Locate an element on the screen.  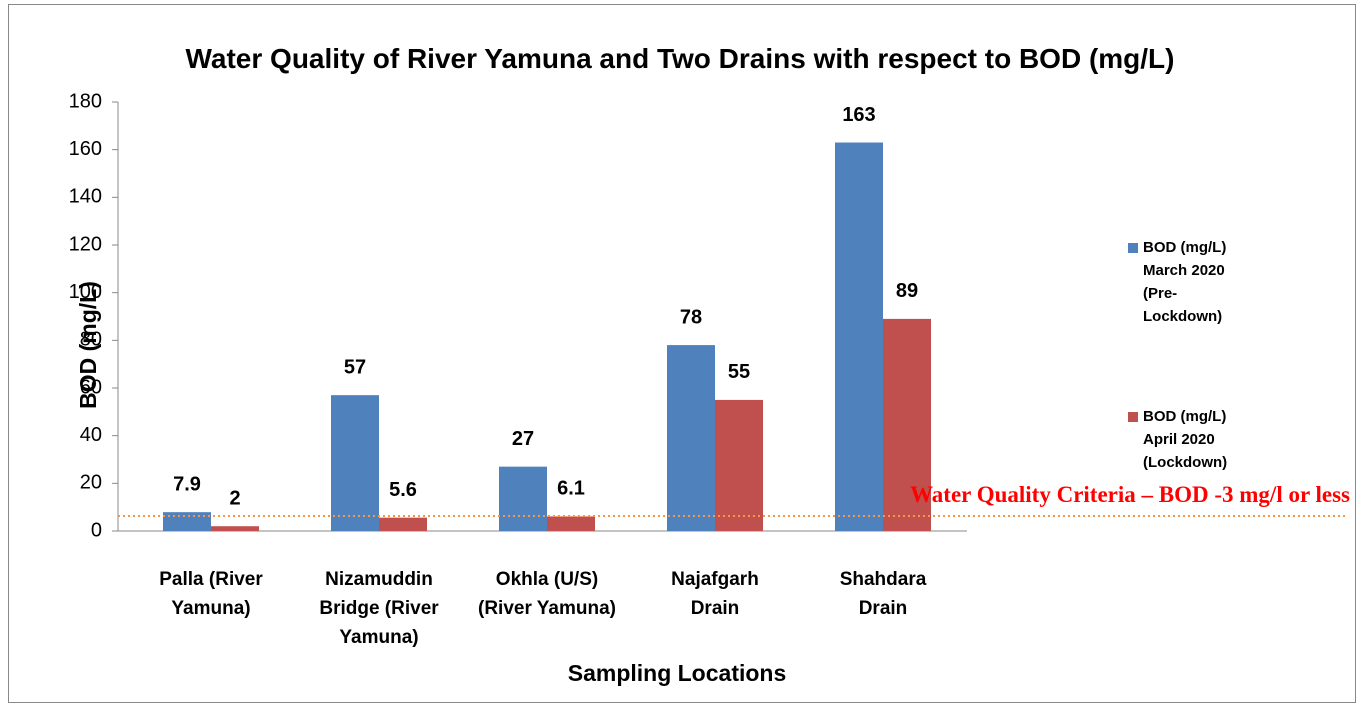
y-tick-label: 40 is located at coordinates (91, 435).